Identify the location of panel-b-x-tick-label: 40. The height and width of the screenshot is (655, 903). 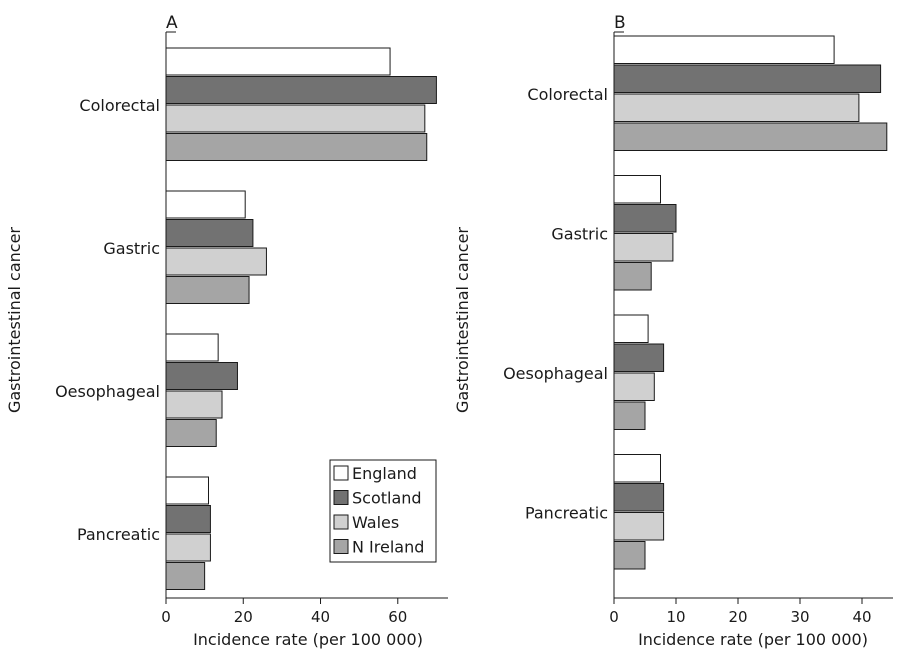
(861, 617).